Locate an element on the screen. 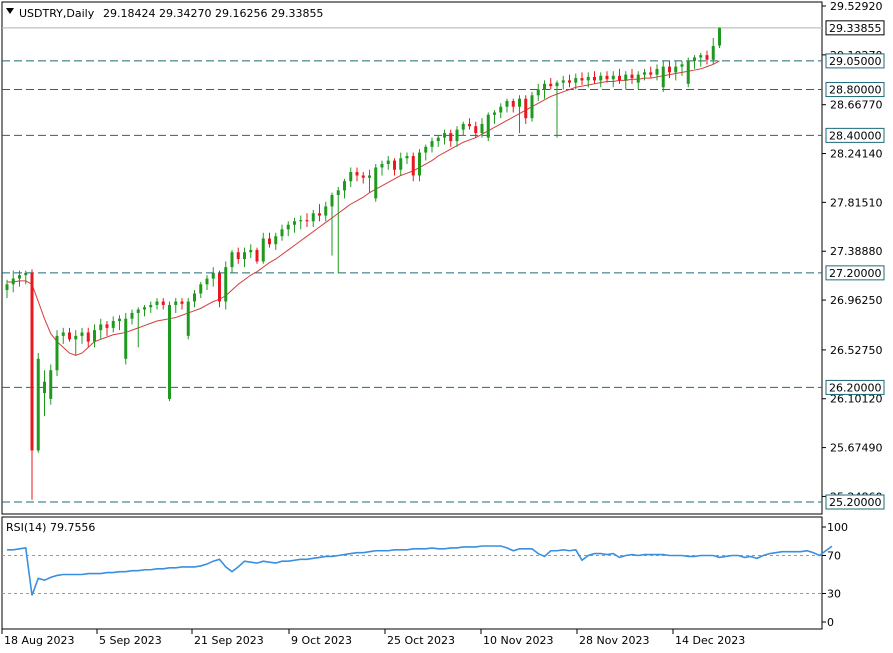 This screenshot has width=893, height=653. price-tick-label: 29.52920 is located at coordinates (856, 6).